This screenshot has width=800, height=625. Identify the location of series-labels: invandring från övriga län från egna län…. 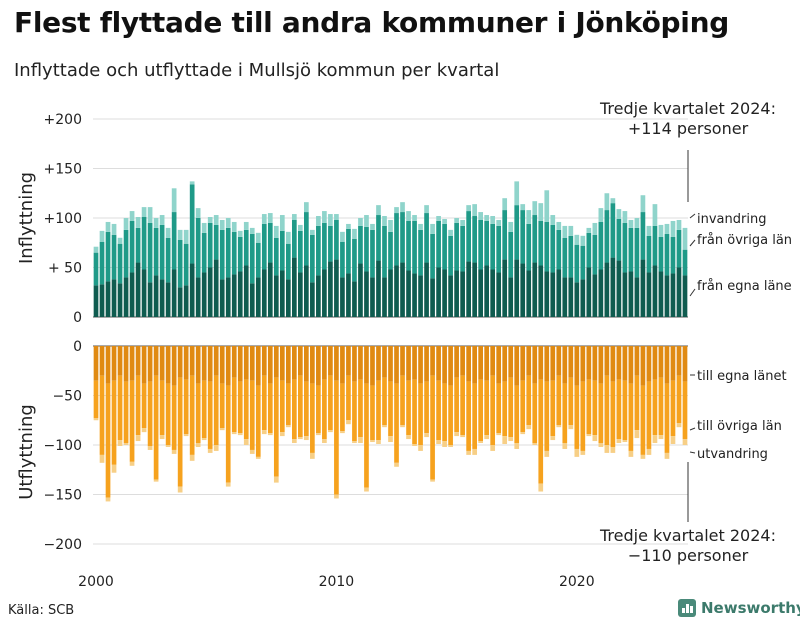
(740, 337).